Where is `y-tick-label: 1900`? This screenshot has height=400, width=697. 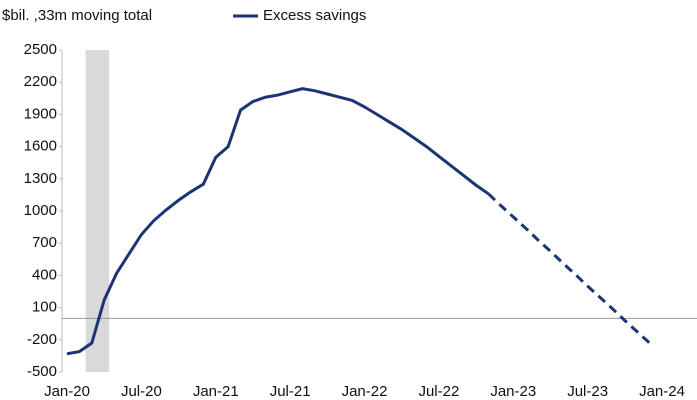
y-tick-label: 1900 is located at coordinates (40, 113).